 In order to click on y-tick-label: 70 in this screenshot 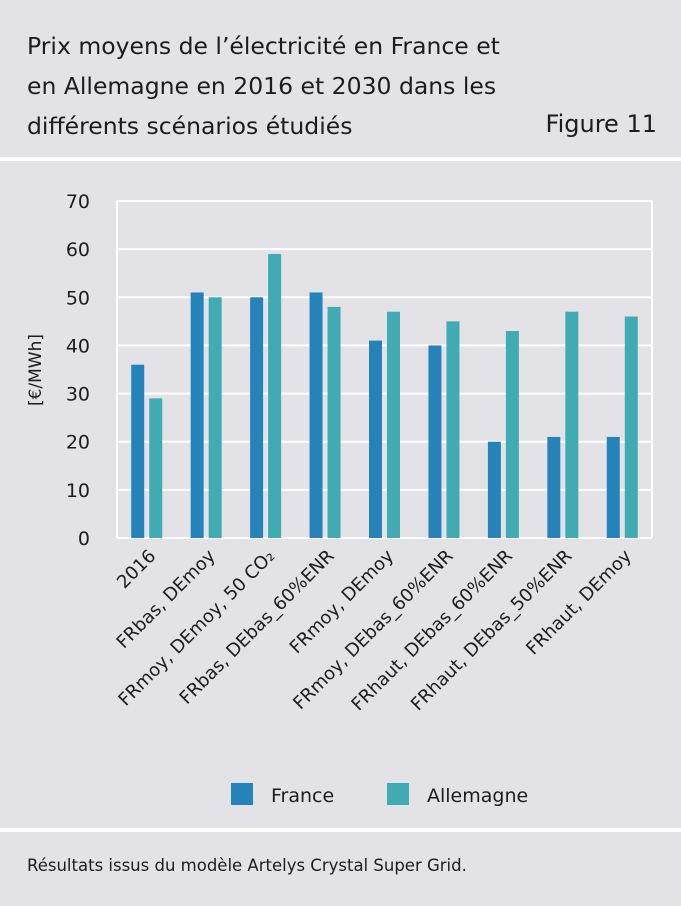, I will do `click(78, 202)`.